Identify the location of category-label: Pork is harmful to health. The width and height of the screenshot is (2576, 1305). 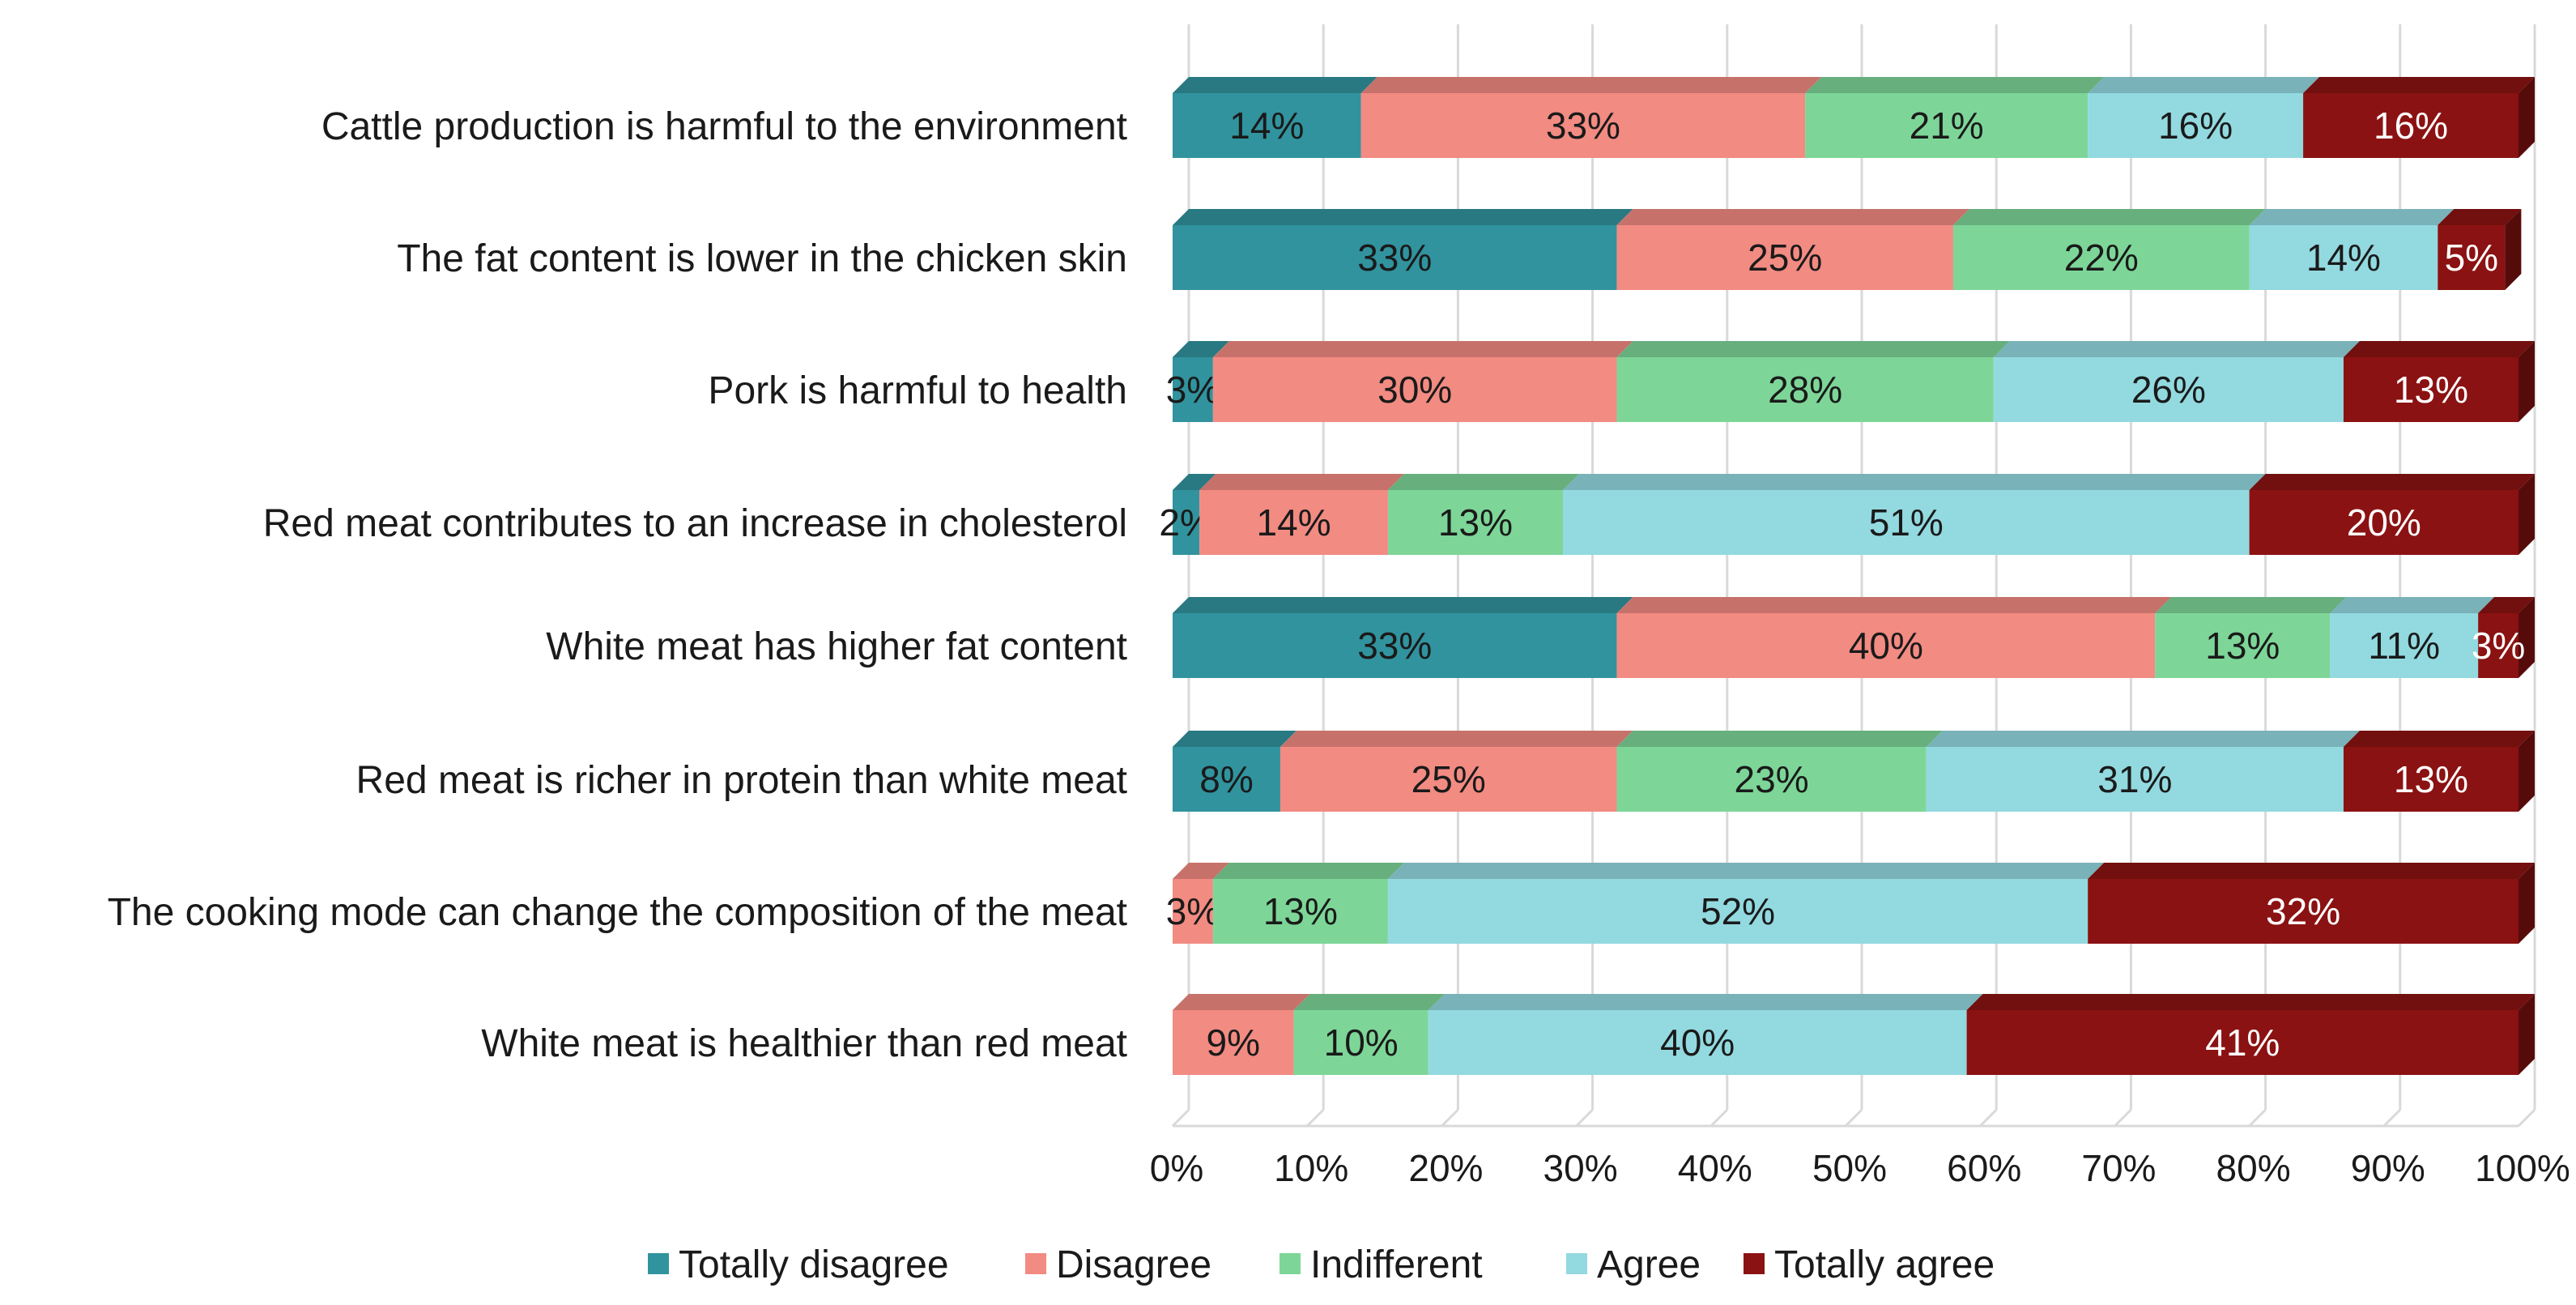
(917, 390).